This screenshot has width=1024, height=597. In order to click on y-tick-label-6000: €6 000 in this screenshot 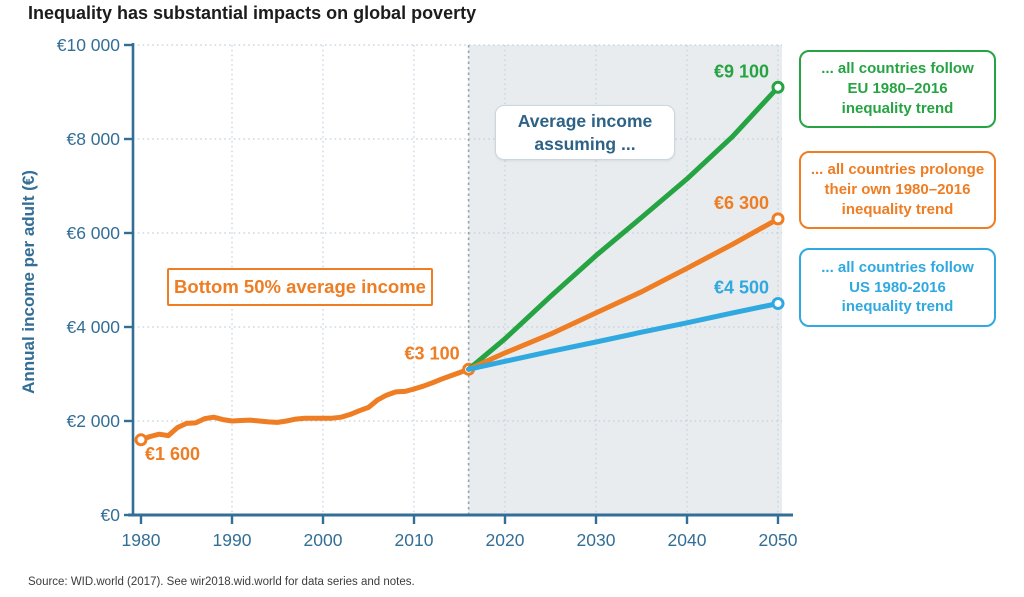, I will do `click(93, 233)`.